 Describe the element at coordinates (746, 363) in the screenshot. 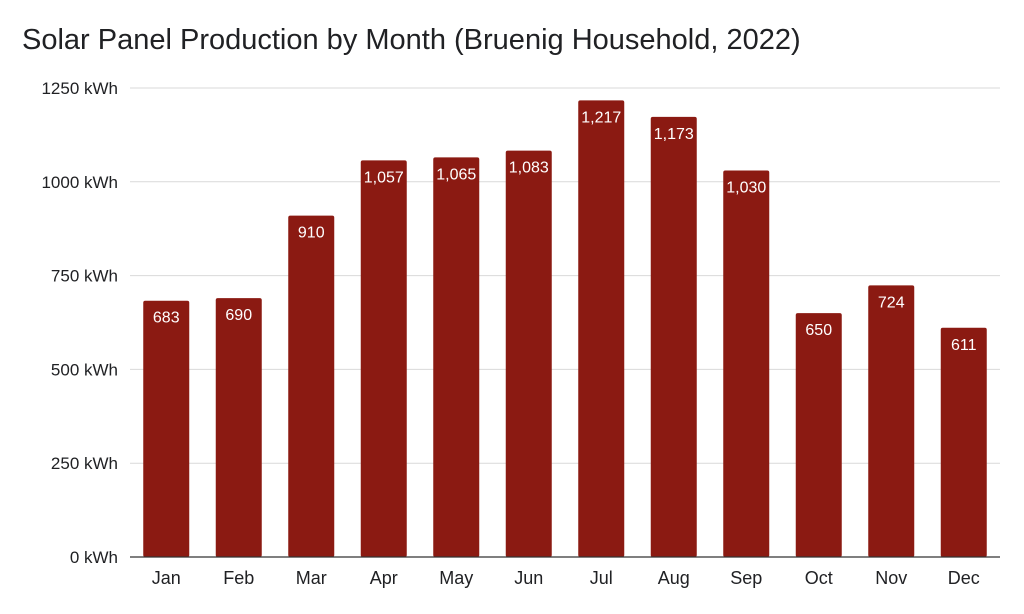

I see `bar-sep` at that location.